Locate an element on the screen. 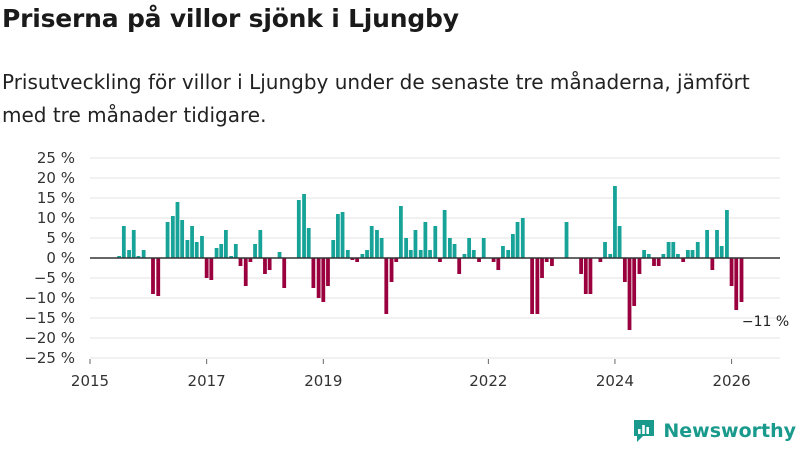  y-tick-label: −15 % is located at coordinates (49, 318).